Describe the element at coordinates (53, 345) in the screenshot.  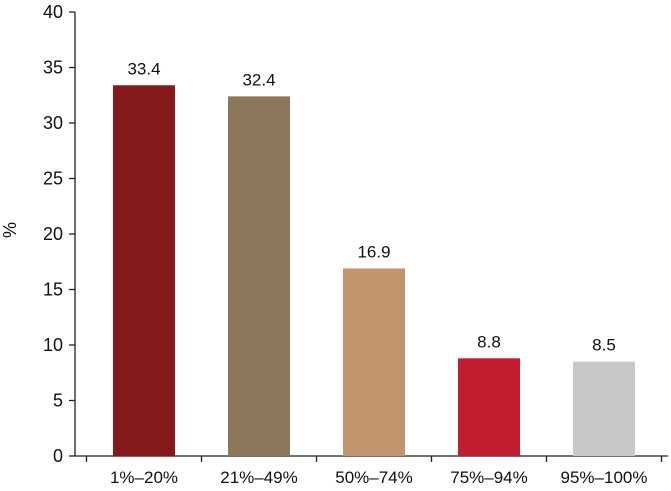
I see `y-tick-label: 10` at that location.